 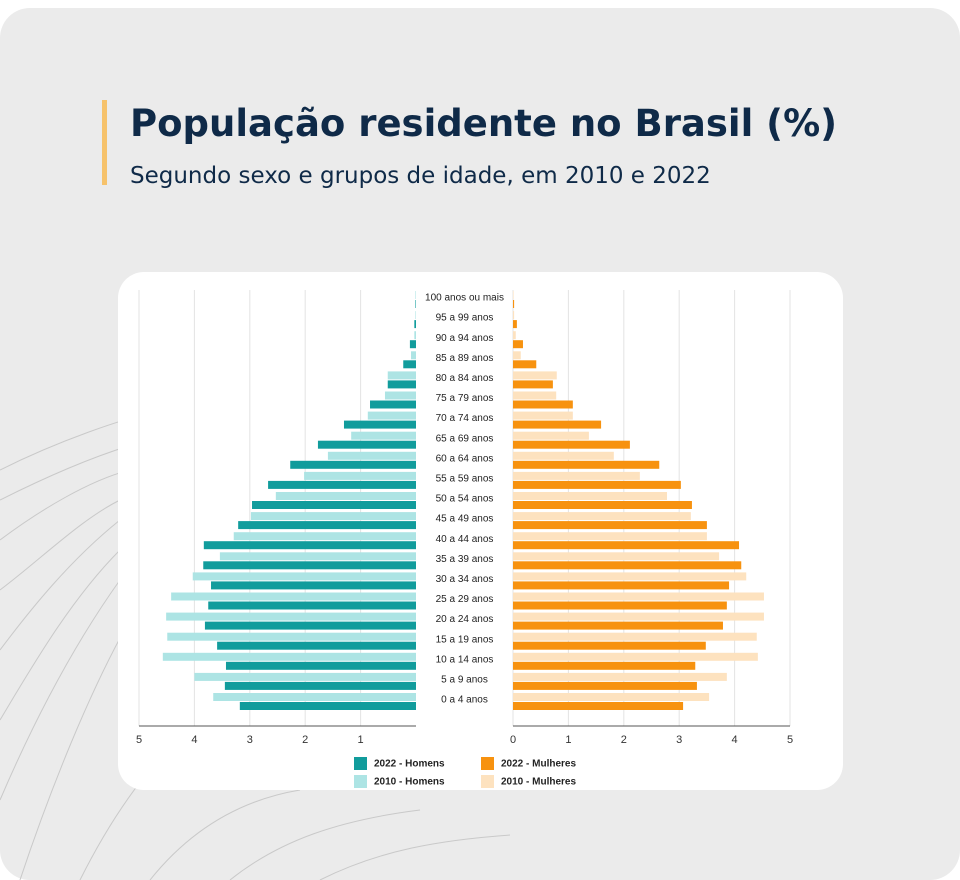 I want to click on y-tick-label: 30 a 34 anos, so click(x=465, y=579).